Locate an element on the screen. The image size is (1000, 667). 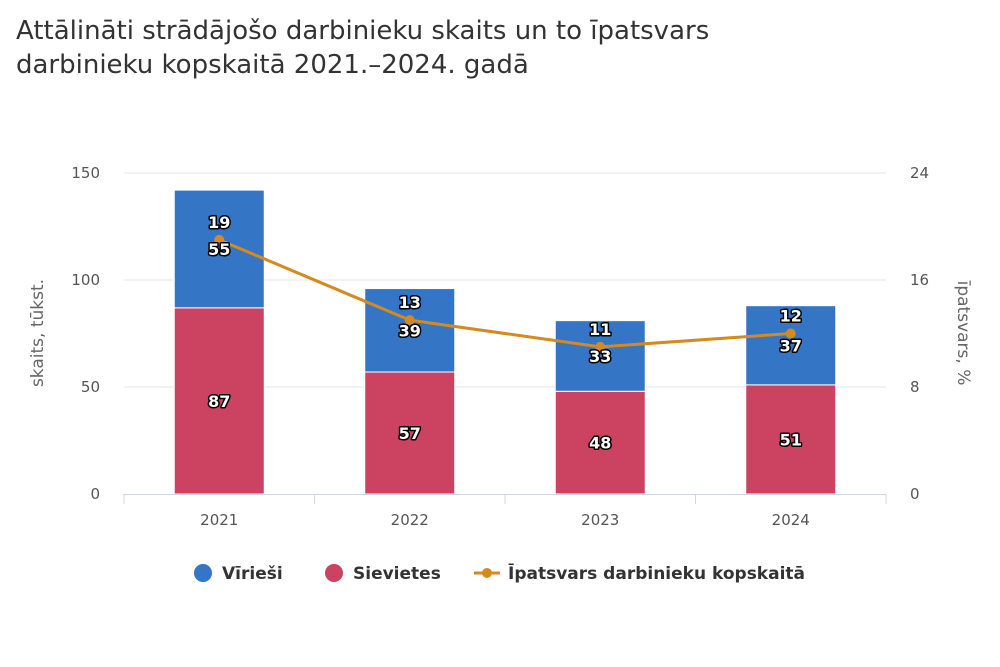
legend-item-women: Sievietes is located at coordinates (383, 574).